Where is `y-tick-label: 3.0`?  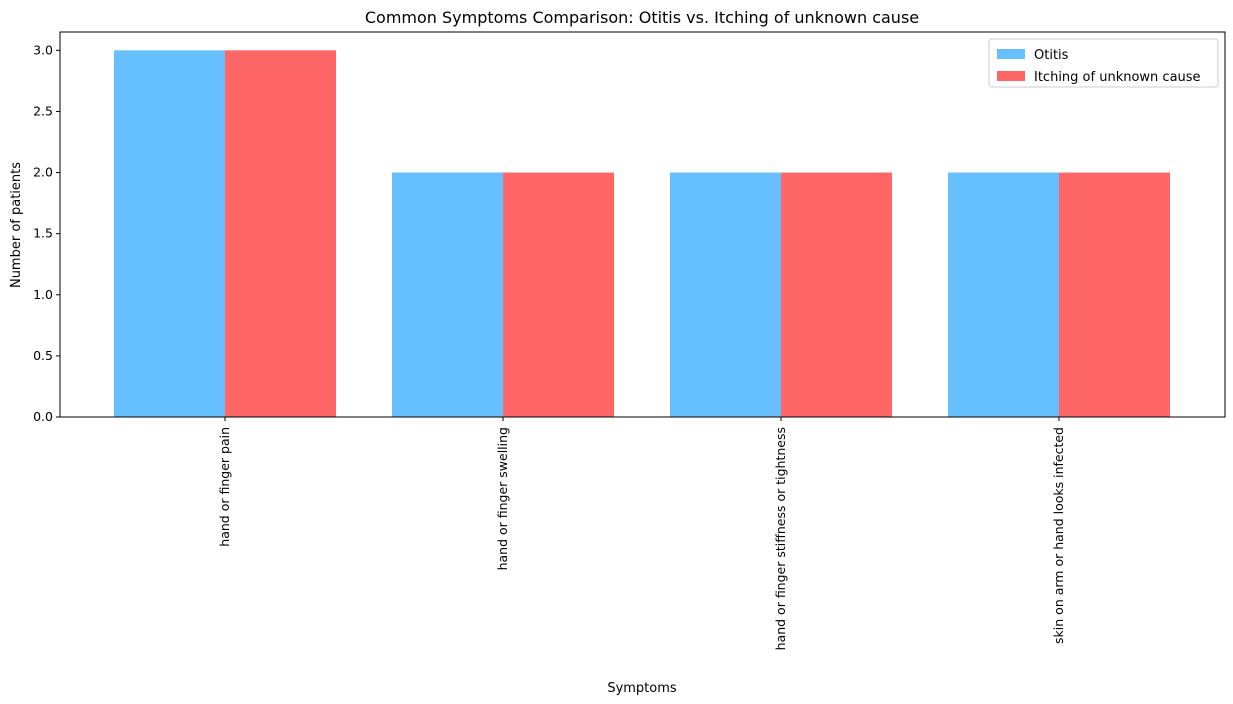
y-tick-label: 3.0 is located at coordinates (43, 49).